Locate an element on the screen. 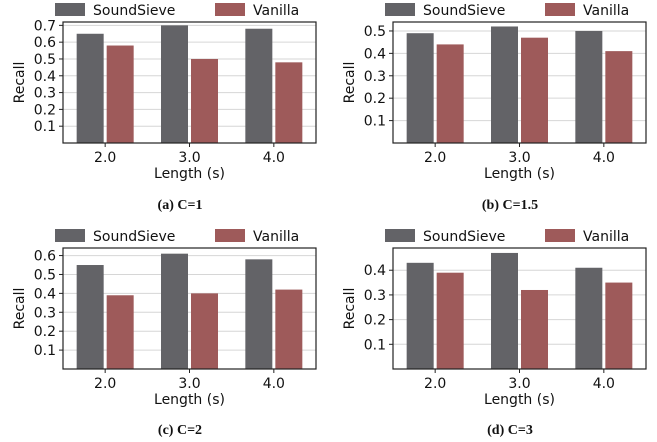 This screenshot has height=442, width=657. y-tick-label: 0.7 is located at coordinates (45, 26).